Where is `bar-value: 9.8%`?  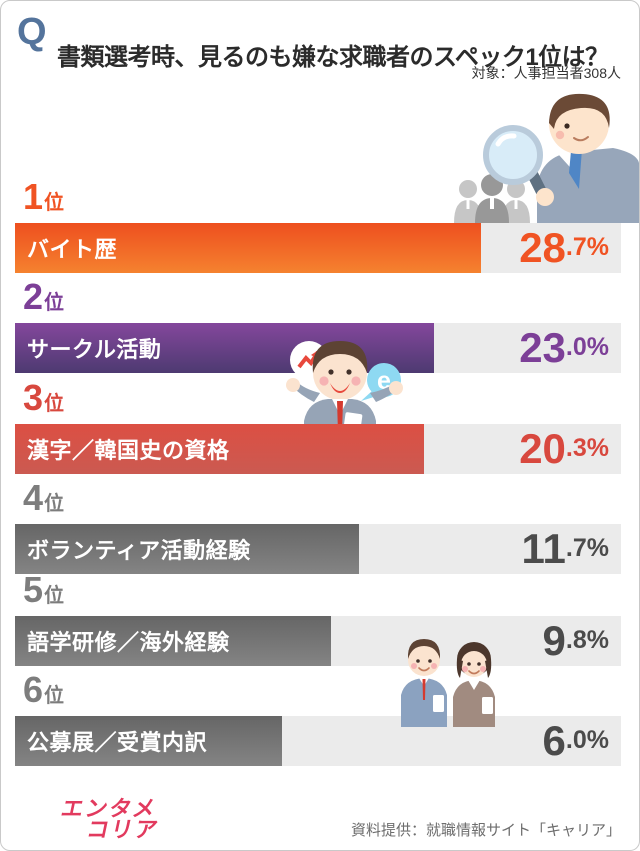 bar-value: 9.8% is located at coordinates (476, 641).